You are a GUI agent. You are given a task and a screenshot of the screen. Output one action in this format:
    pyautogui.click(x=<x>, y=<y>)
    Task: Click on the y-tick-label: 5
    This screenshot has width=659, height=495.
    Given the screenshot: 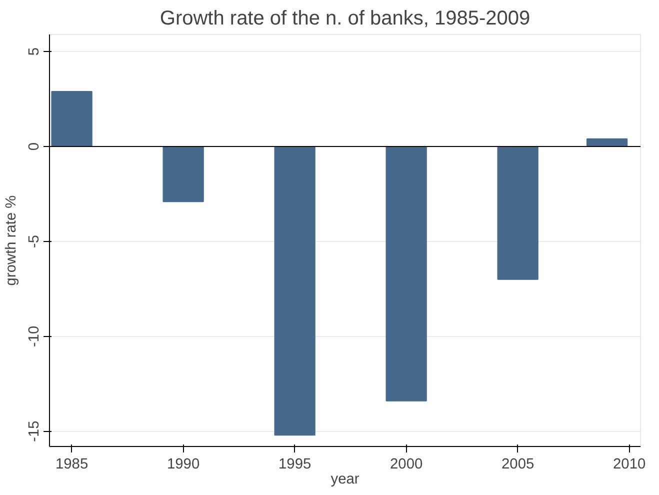 What is the action you would take?
    pyautogui.click(x=34, y=52)
    